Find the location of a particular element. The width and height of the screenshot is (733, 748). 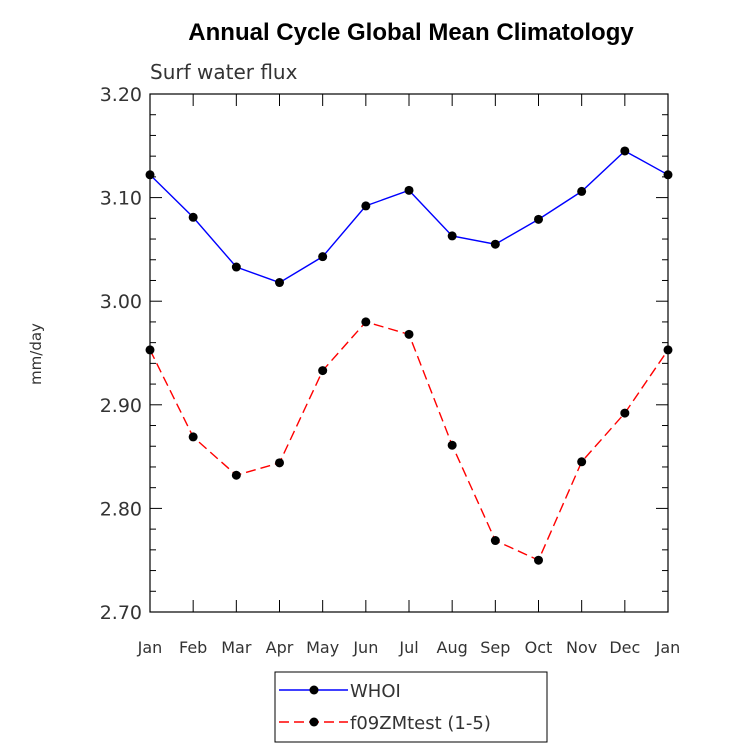

x-tick-label: Aug is located at coordinates (452, 647).